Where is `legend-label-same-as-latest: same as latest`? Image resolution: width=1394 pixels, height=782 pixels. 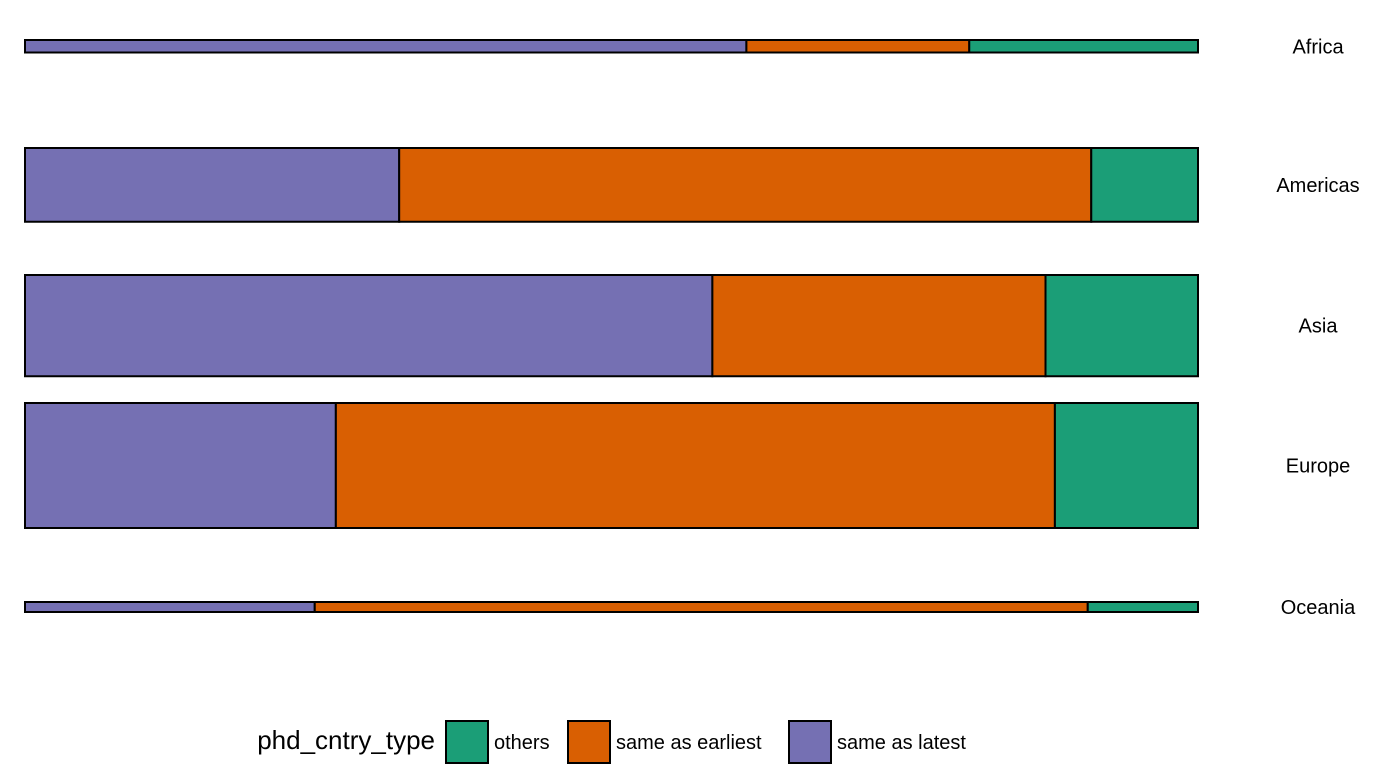
legend-label-same-as-latest: same as latest is located at coordinates (901, 743).